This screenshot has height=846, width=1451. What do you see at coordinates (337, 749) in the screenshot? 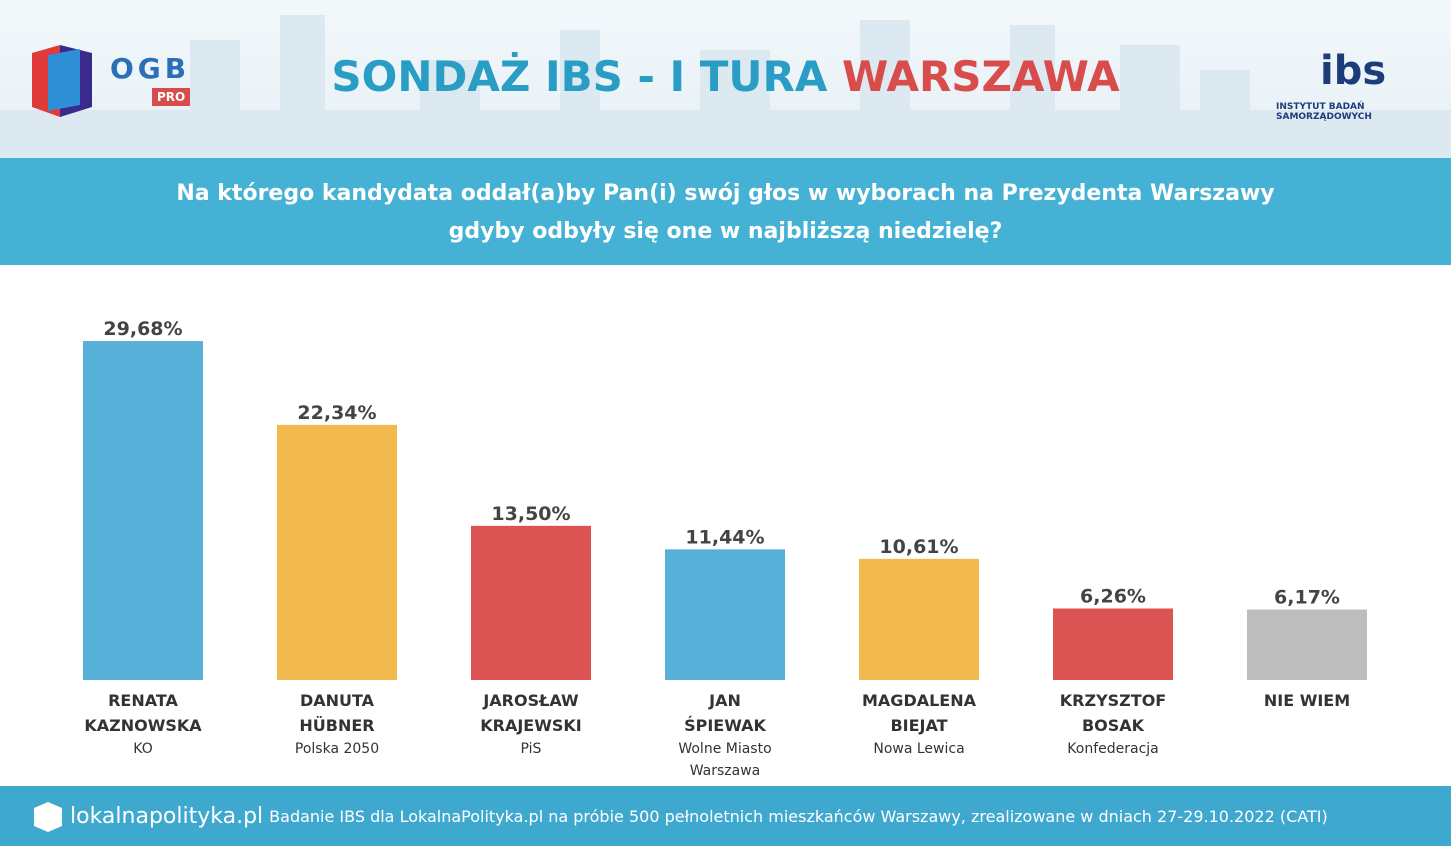
I see `party-name: Polska 2050` at bounding box center [337, 749].